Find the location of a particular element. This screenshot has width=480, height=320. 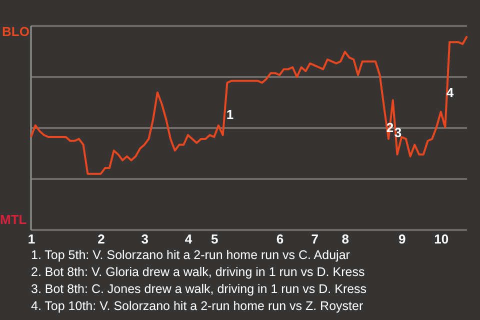

text: 4. Top 10th: V. Solorzano hit a 2-run home run vs Z. Royster is located at coordinates (197, 306).